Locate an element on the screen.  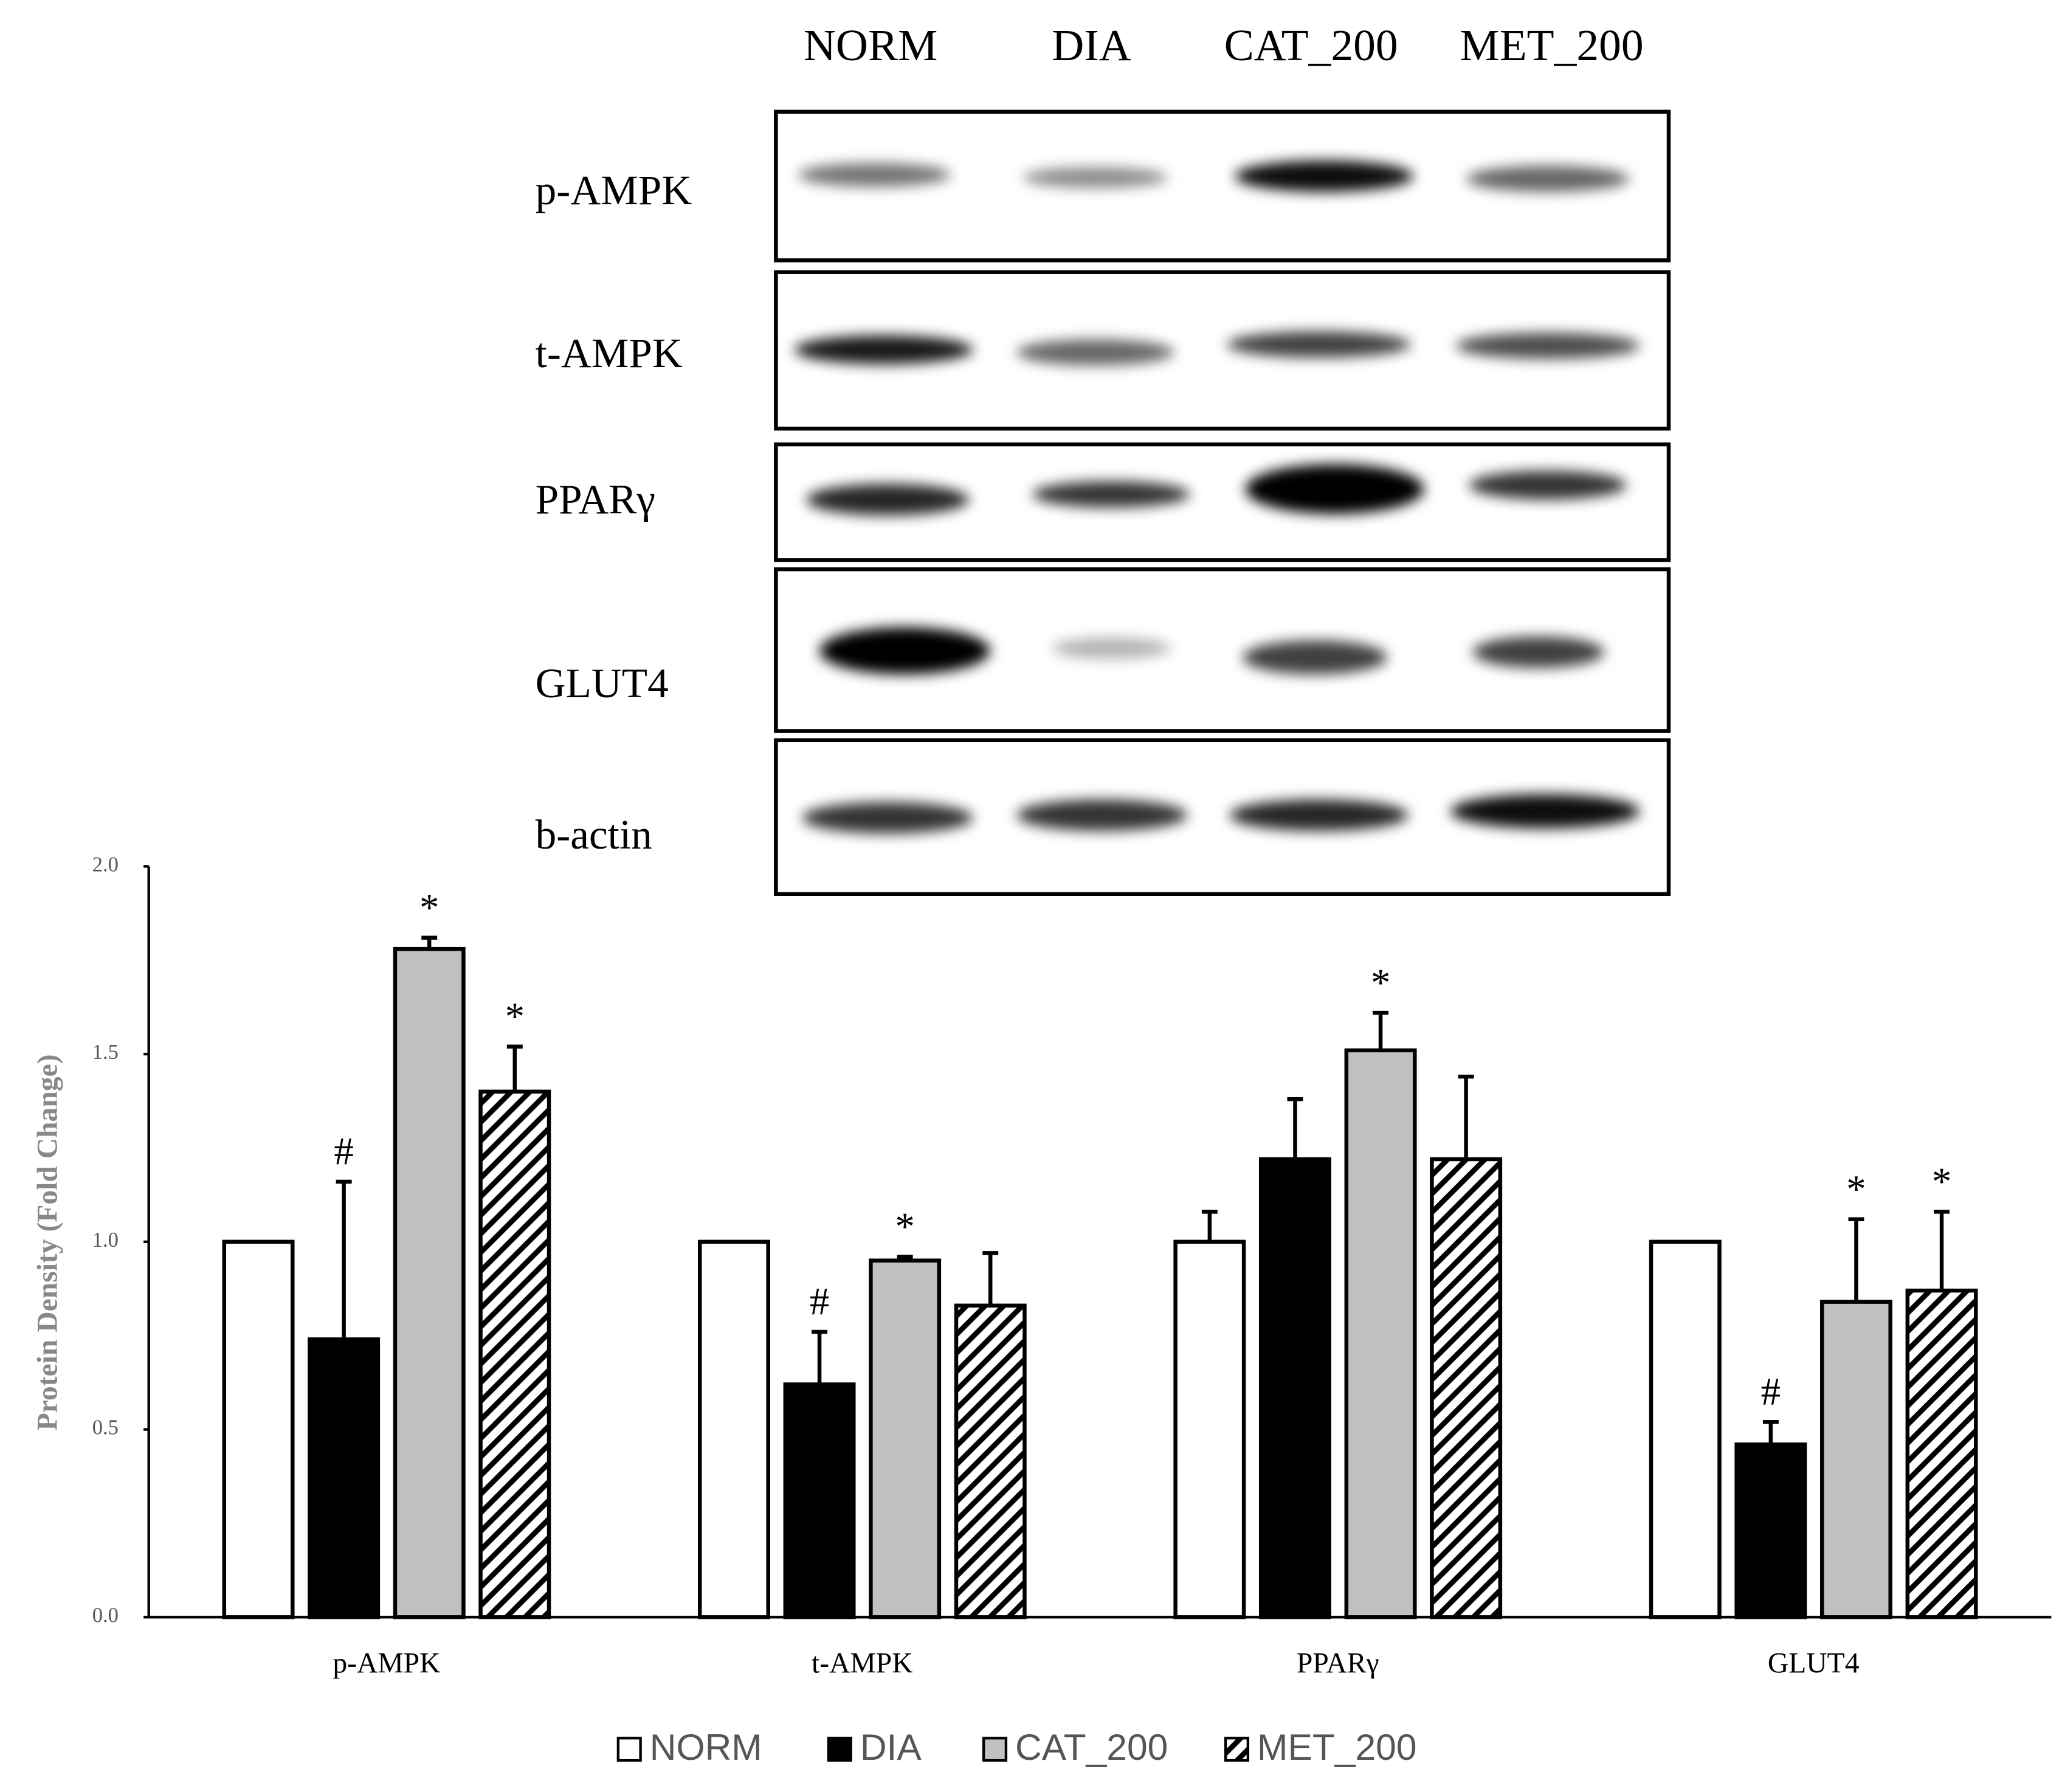
x-tick-label: t-AMPK is located at coordinates (863, 1663).